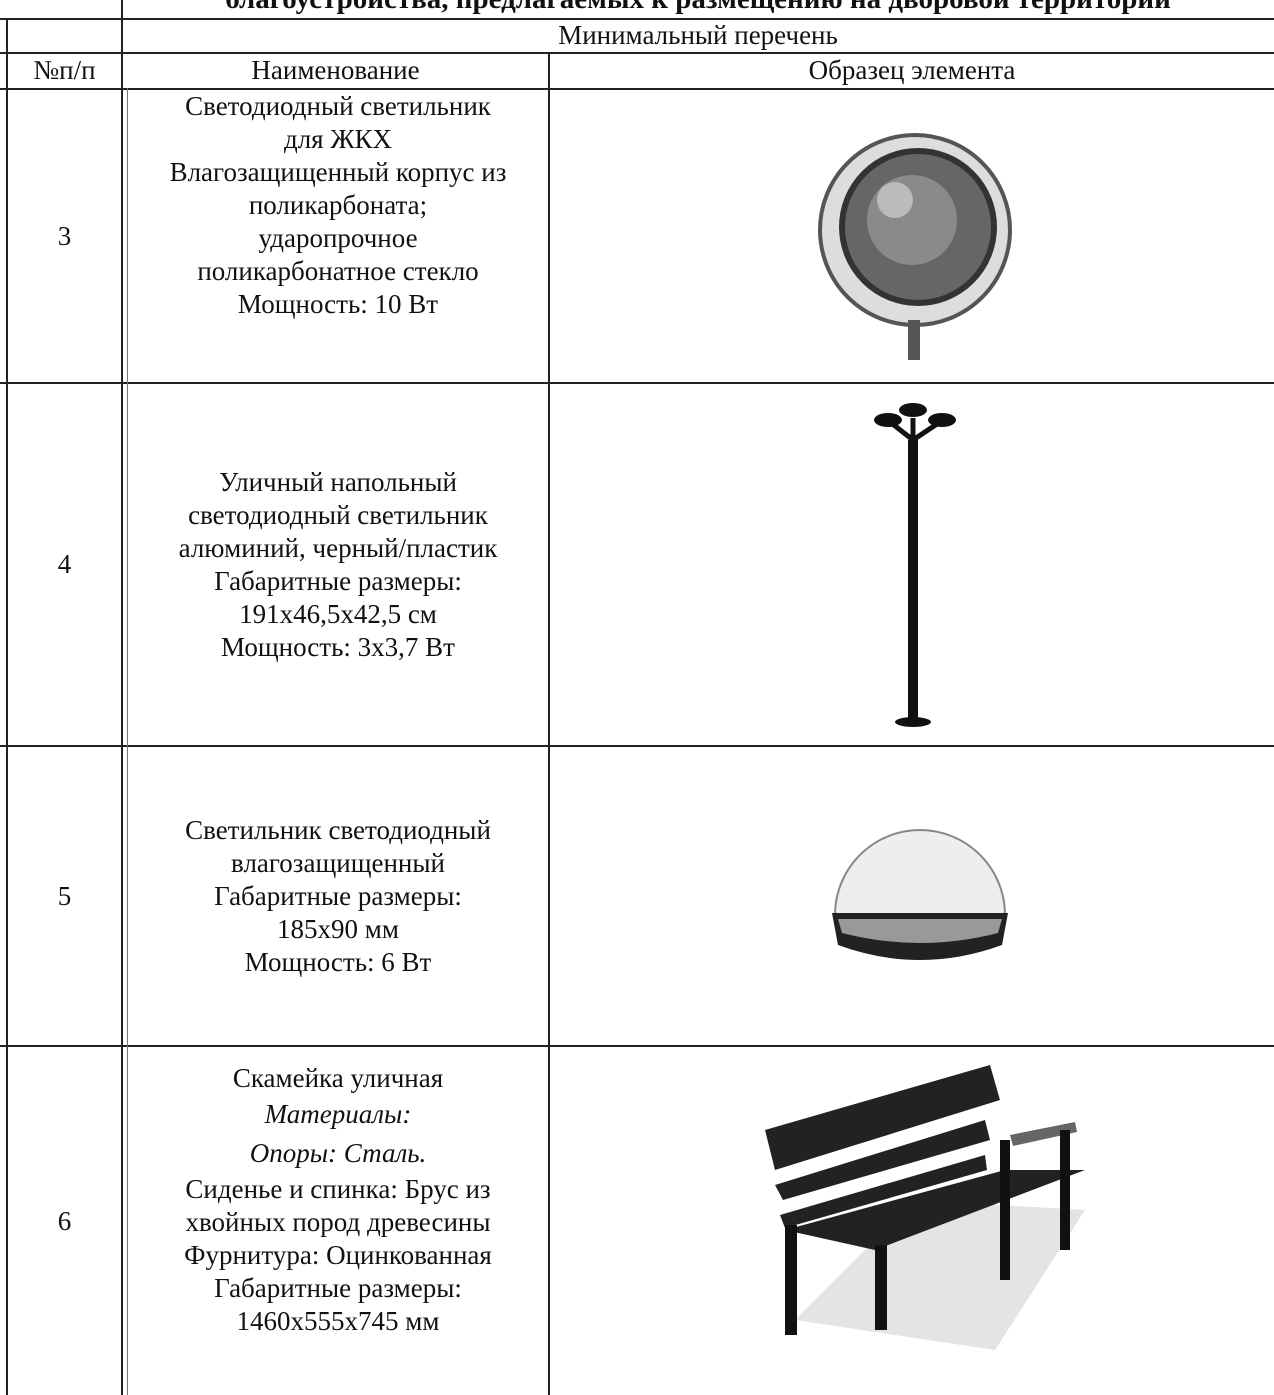  I want to click on text-line: Влагозащищенный корпус из, so click(338, 172).